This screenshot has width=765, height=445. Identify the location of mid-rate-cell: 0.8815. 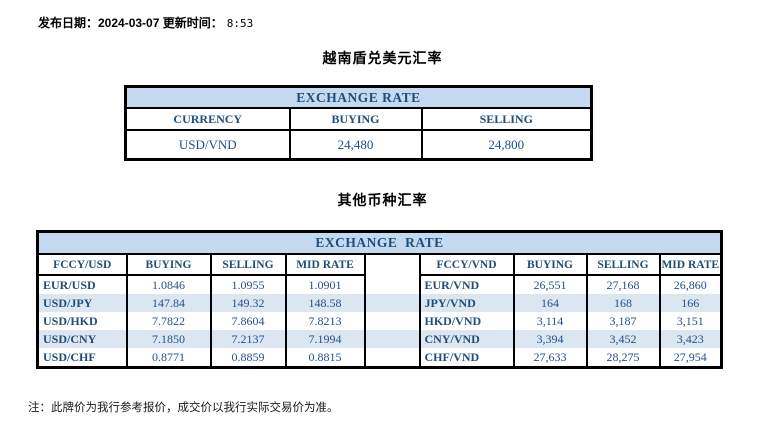
(324, 358).